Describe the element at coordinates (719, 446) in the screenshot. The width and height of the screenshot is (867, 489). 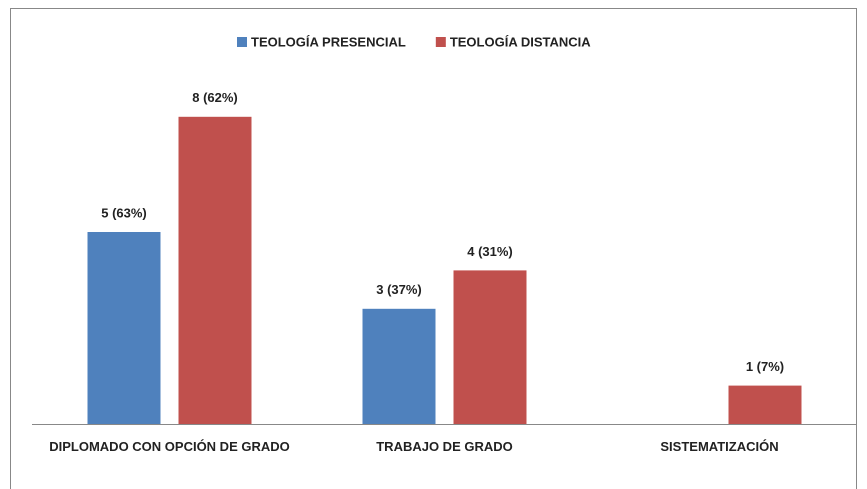
I see `x-tick-label: SISTEMATIZACIÓN` at that location.